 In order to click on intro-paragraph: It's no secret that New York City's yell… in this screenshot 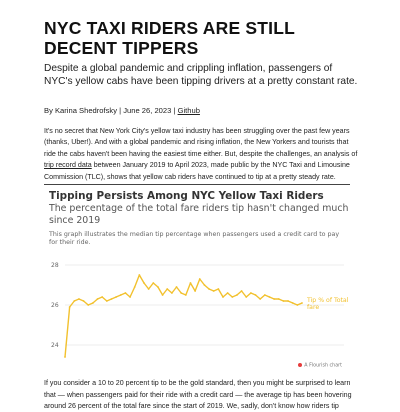, I will do `click(202, 154)`.